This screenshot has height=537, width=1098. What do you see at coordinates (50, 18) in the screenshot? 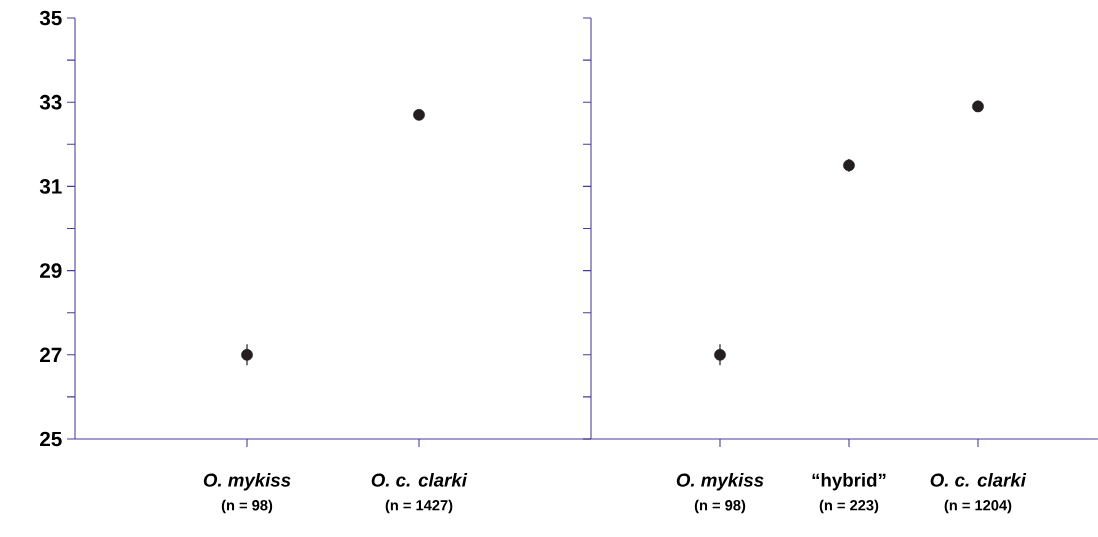
I see `y-tick-label: 35` at bounding box center [50, 18].